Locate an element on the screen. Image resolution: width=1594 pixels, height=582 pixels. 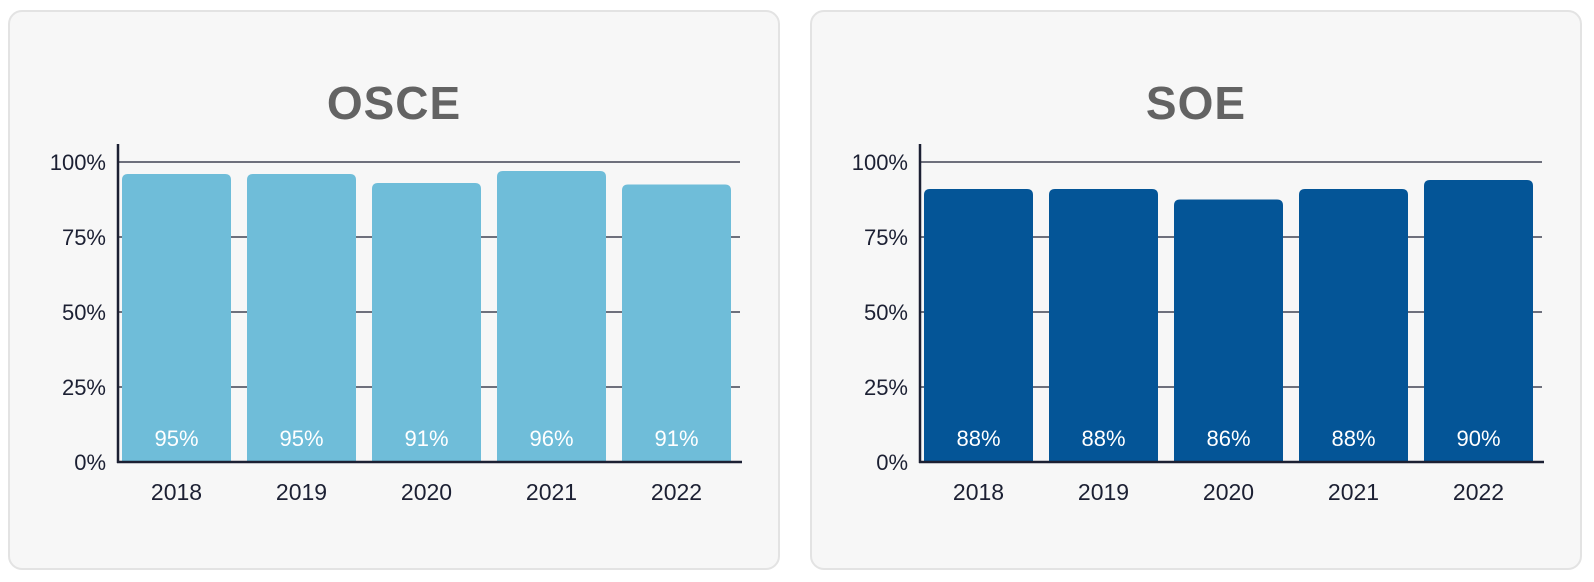
chart-title: SOE is located at coordinates (1196, 103).